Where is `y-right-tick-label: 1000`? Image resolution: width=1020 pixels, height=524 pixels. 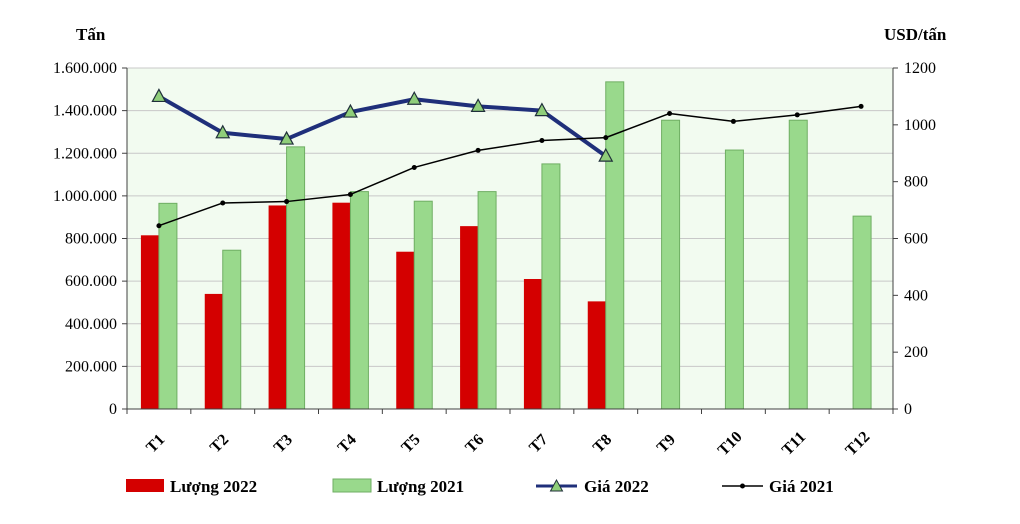 y-right-tick-label: 1000 is located at coordinates (920, 125).